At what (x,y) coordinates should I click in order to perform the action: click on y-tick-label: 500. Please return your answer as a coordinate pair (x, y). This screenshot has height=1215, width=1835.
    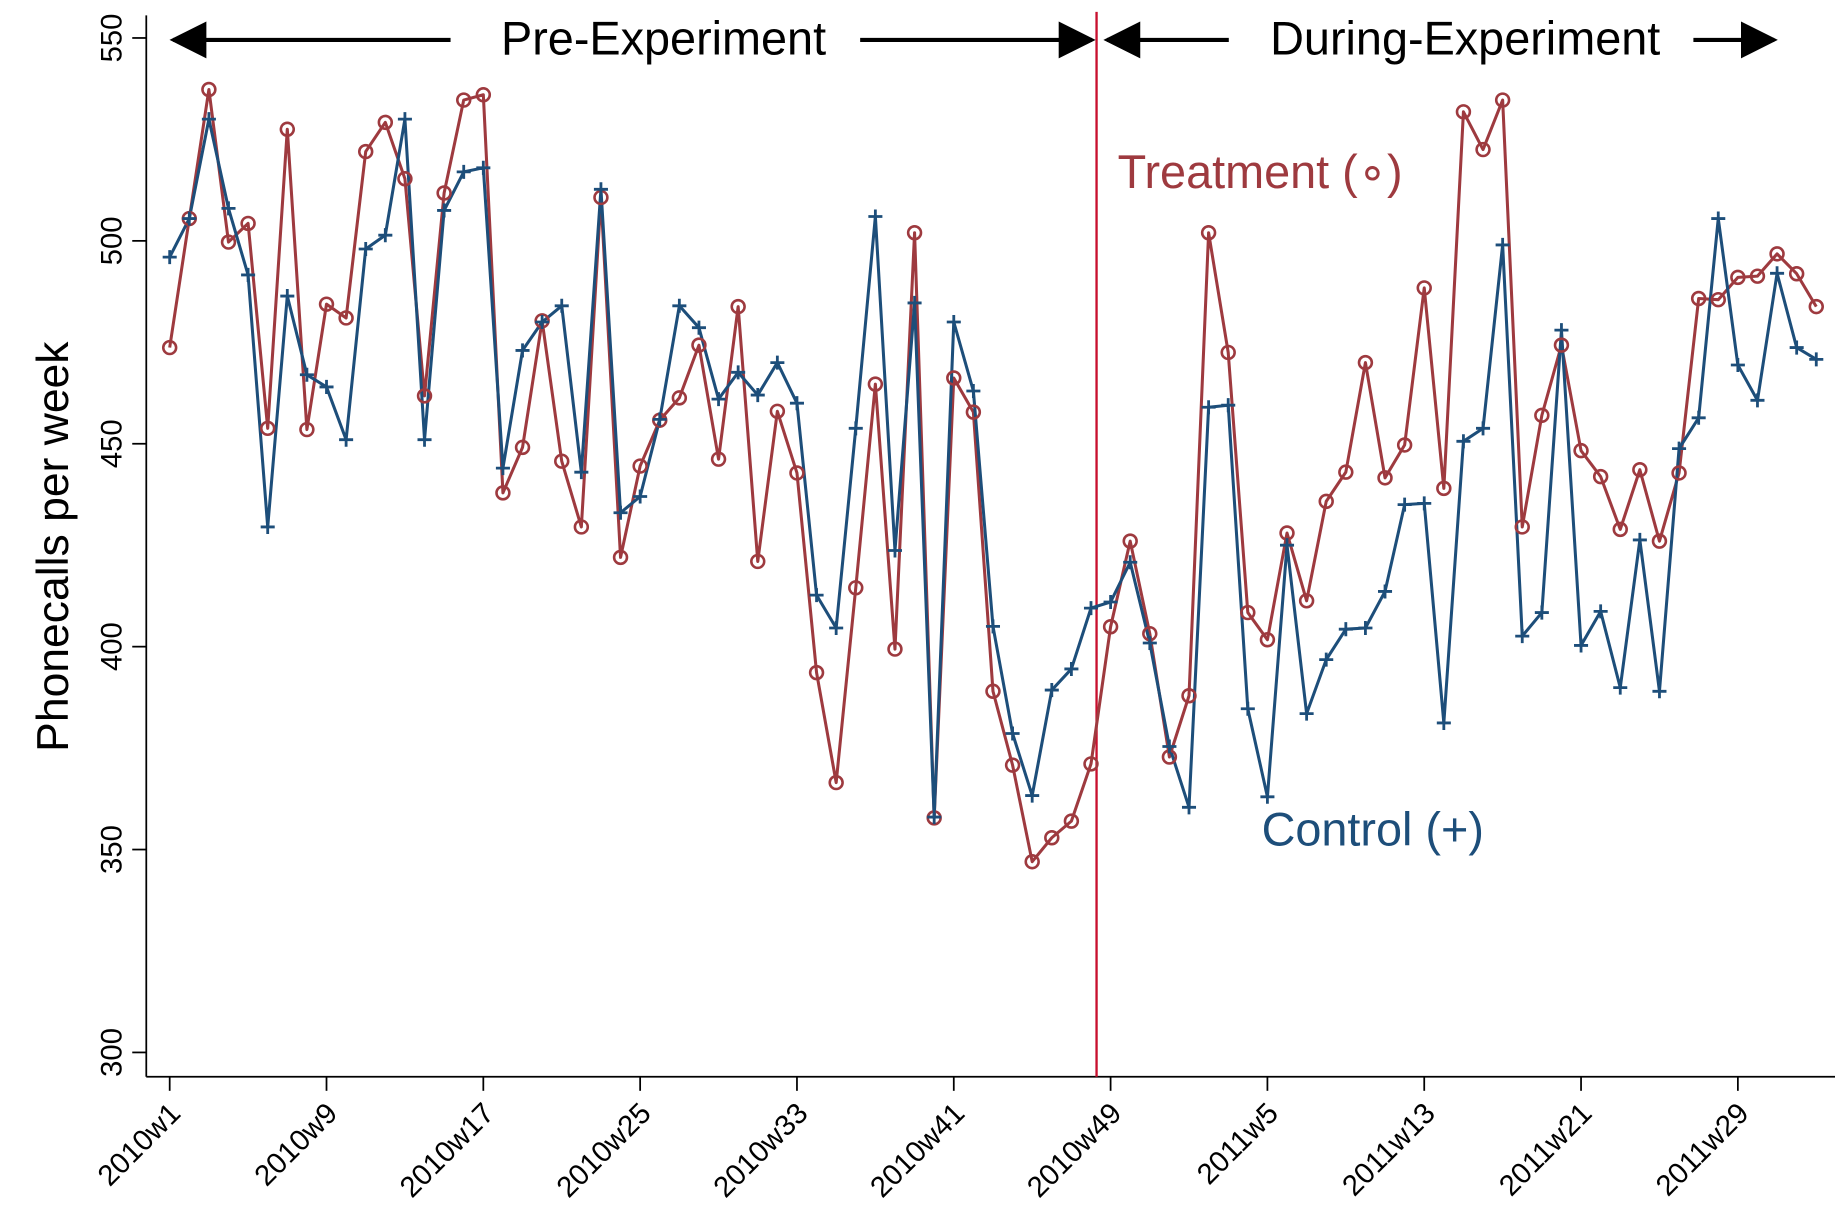
    Looking at the image, I should click on (112, 240).